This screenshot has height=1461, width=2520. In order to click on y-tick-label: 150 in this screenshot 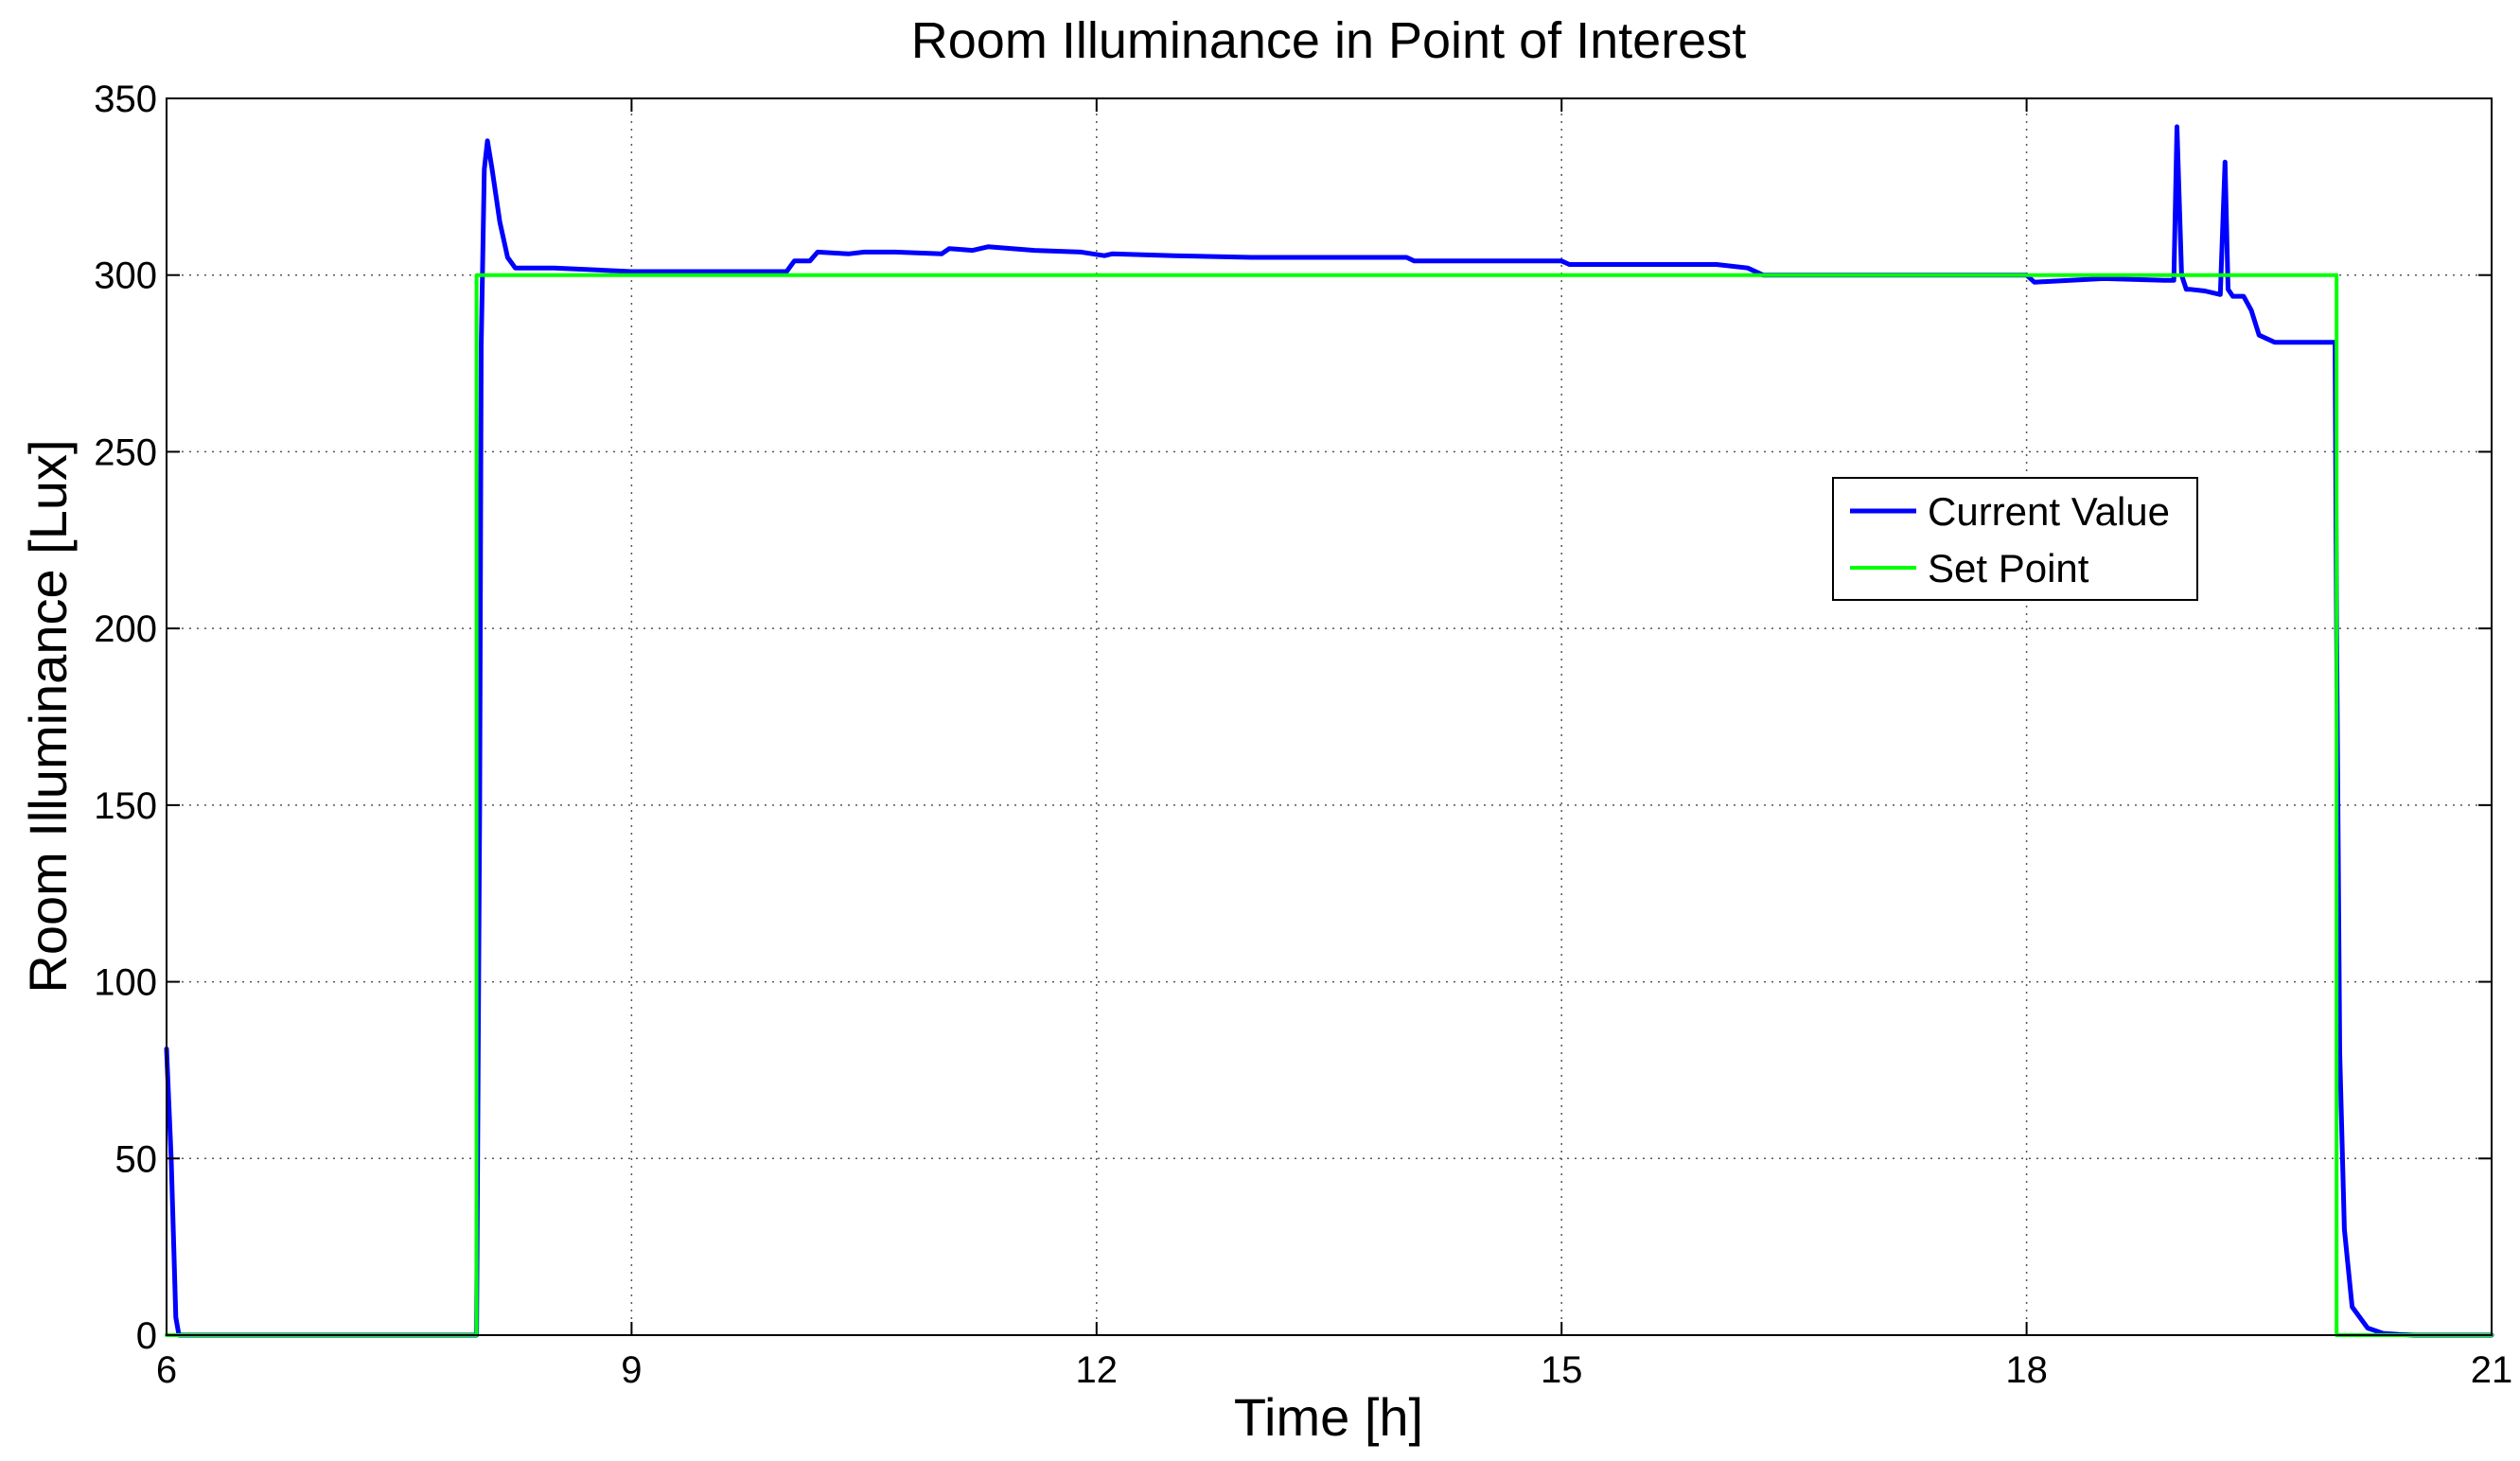, I will do `click(125, 806)`.